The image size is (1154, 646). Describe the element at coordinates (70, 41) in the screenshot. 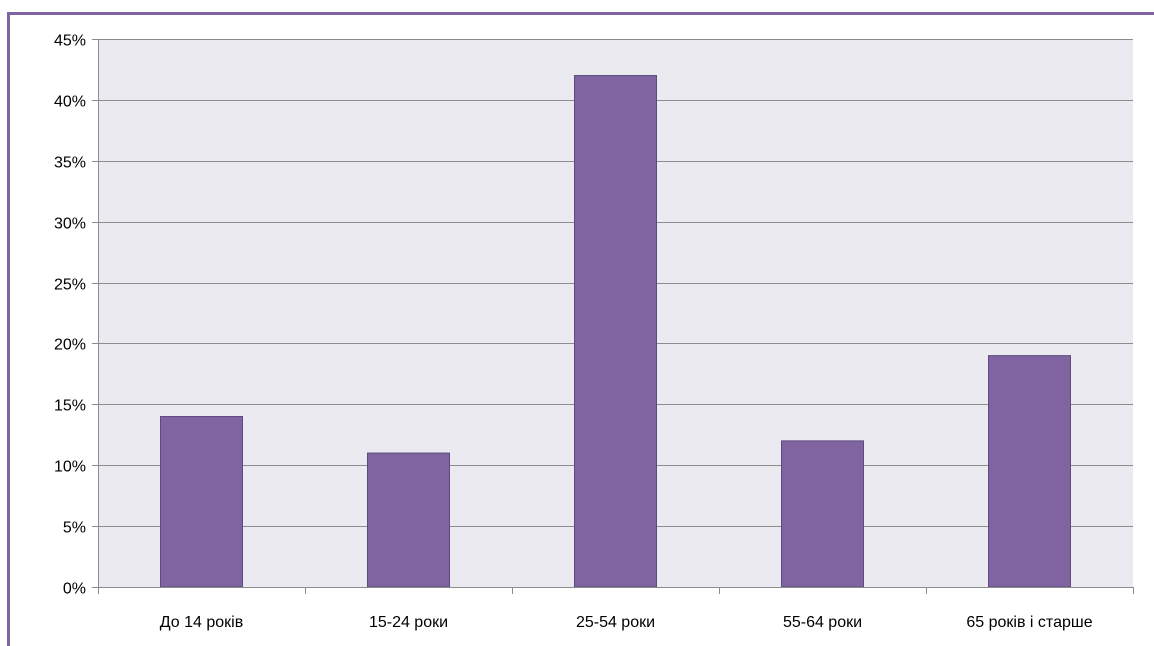

I see `y-tick-label: 45%` at that location.